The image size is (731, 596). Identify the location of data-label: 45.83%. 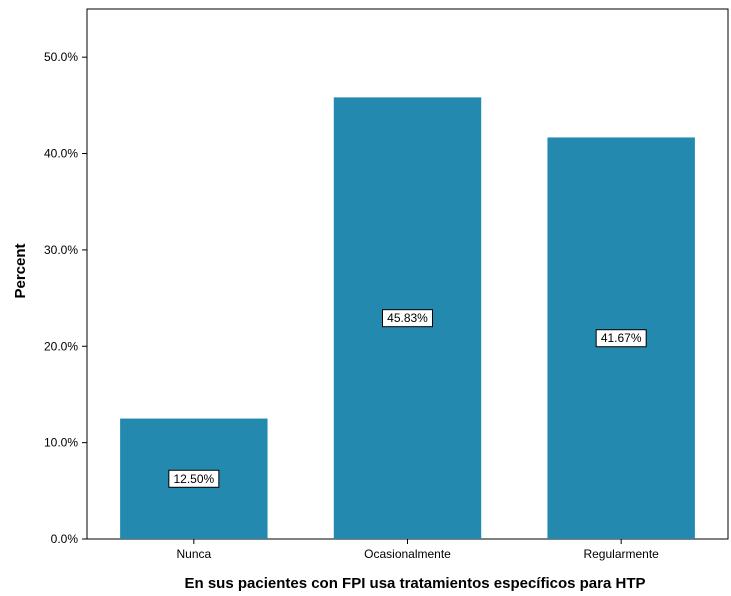
(407, 318).